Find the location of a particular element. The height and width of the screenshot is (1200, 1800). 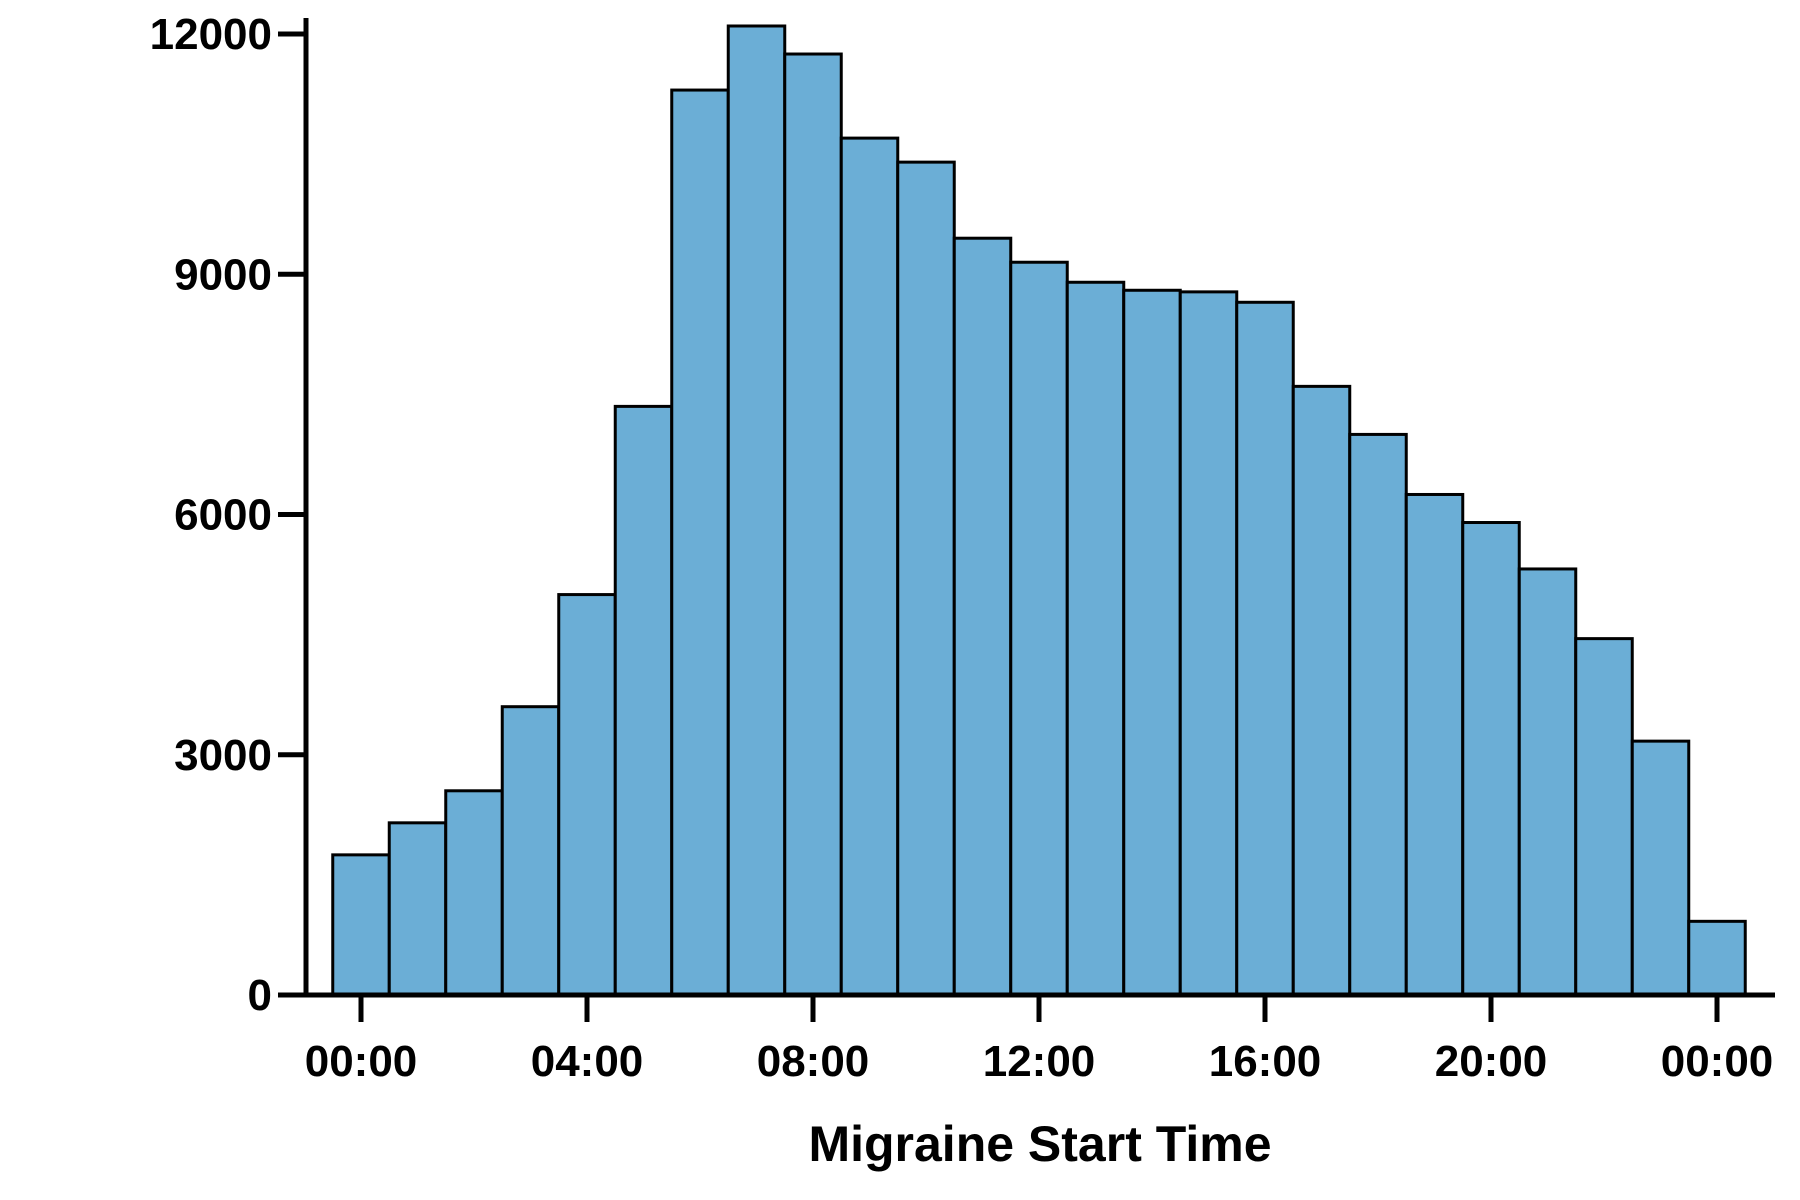

x-axis-ticks: 00:00 04:00 08:00 12:00 16:00 20:00 00:00 is located at coordinates (1039, 1040).